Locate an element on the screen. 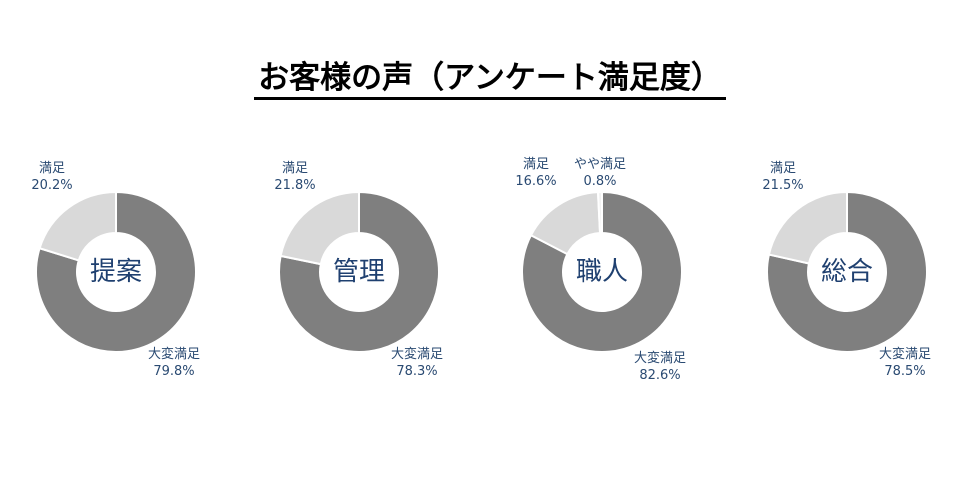  center-label: 職人 is located at coordinates (602, 272).